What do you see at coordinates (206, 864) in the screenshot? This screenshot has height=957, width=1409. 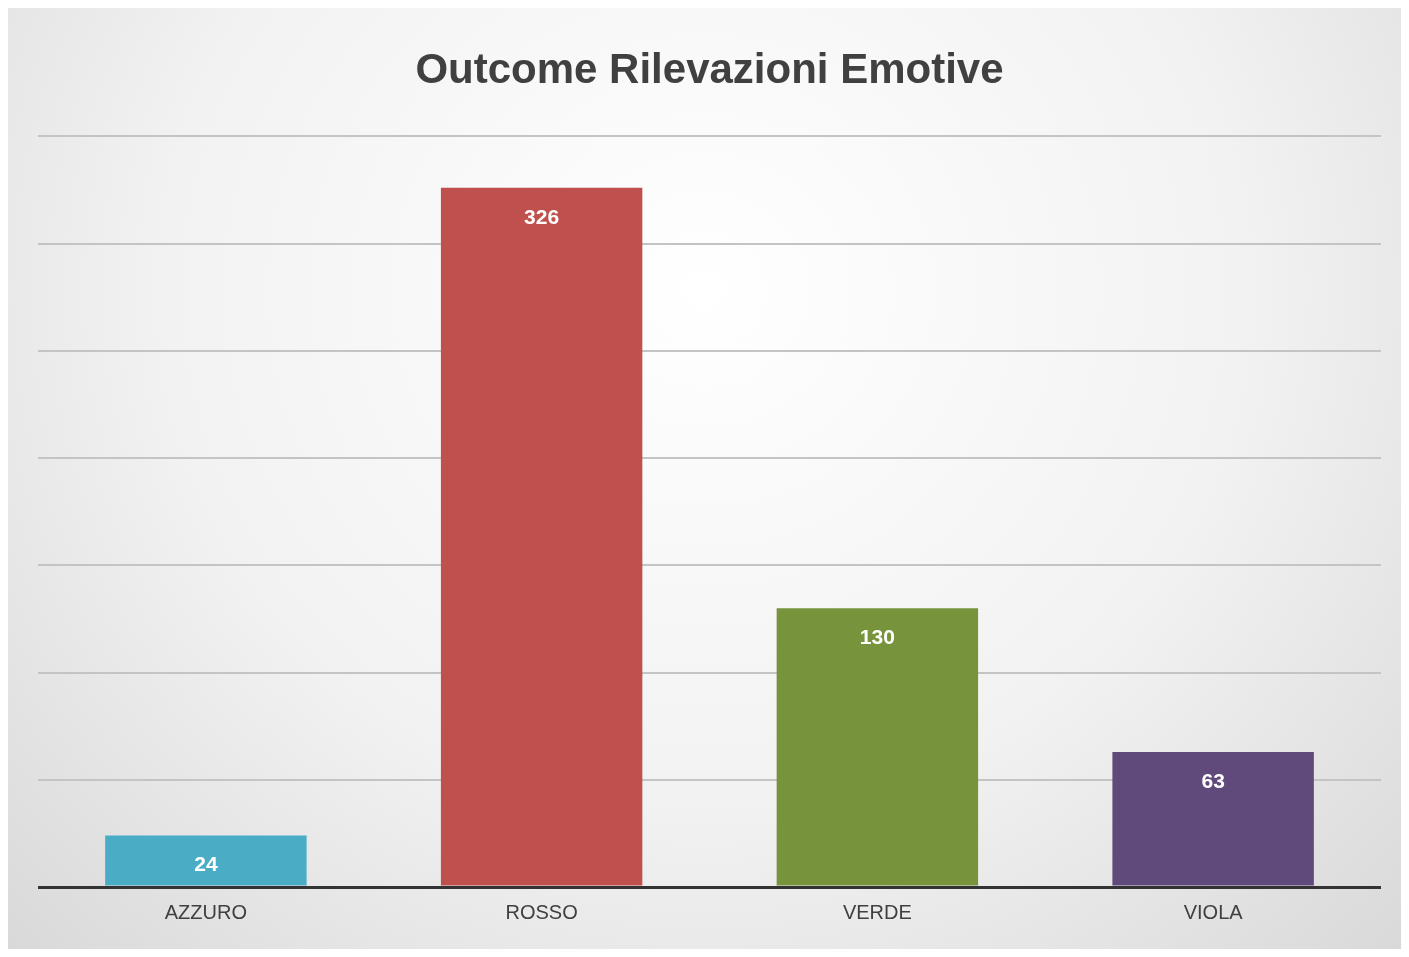 I see `data-label: 24` at bounding box center [206, 864].